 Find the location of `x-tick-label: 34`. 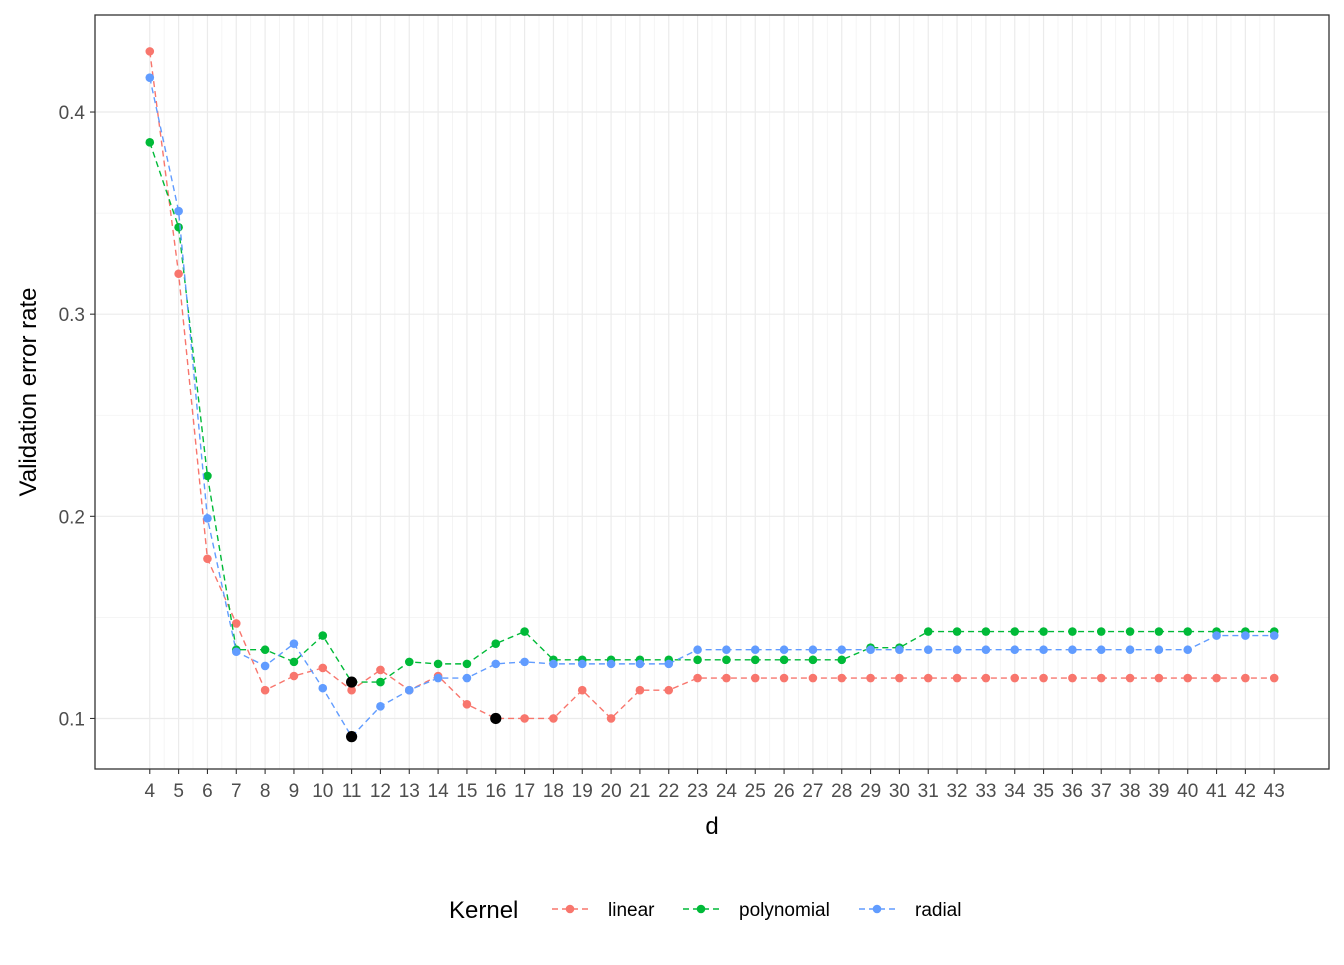

x-tick-label: 34 is located at coordinates (1015, 791).